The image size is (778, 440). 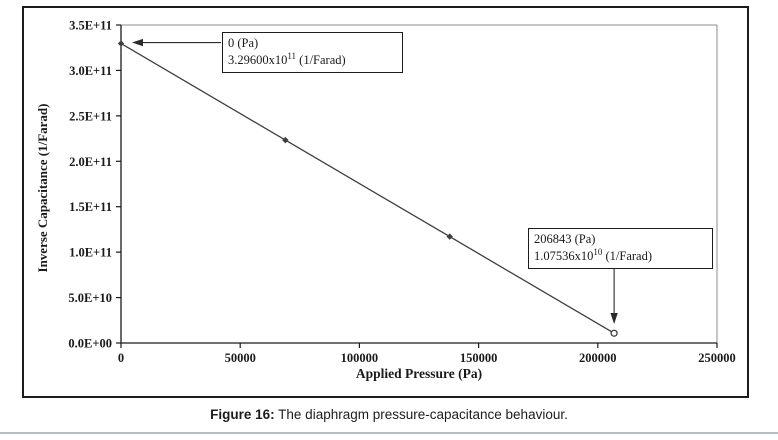 I want to click on x-tick-label: 100000, so click(x=360, y=358).